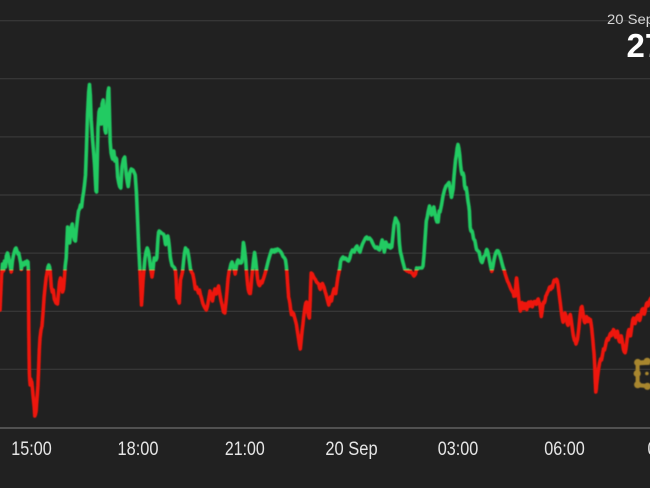 This screenshot has width=650, height=488. Describe the element at coordinates (31, 449) in the screenshot. I see `svg-text: 15:00` at that location.